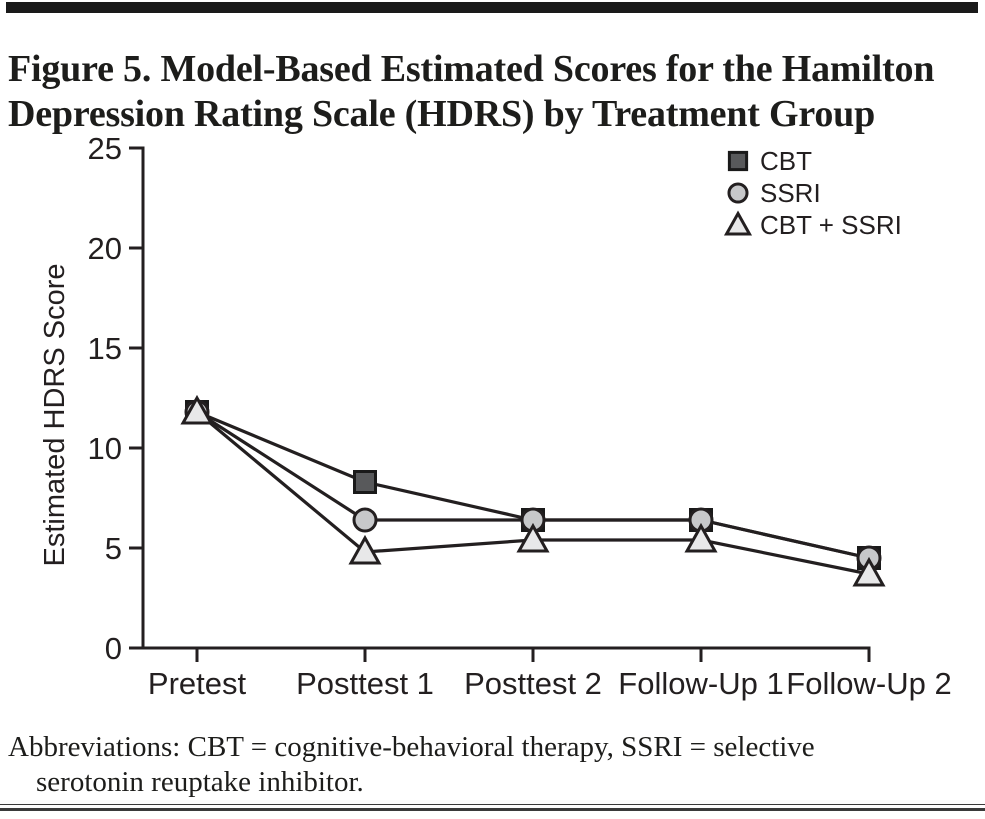 The height and width of the screenshot is (819, 985). I want to click on legend-label: CBT + SSRI, so click(831, 225).